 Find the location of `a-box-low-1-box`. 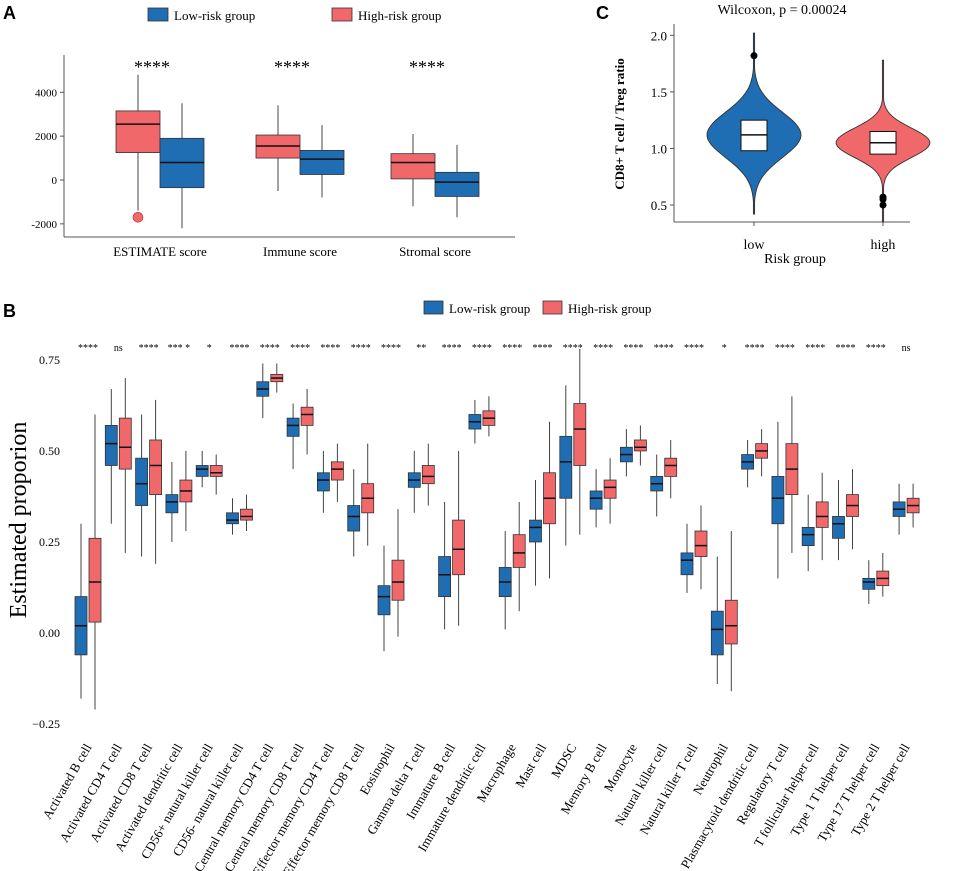

a-box-low-1-box is located at coordinates (322, 162).